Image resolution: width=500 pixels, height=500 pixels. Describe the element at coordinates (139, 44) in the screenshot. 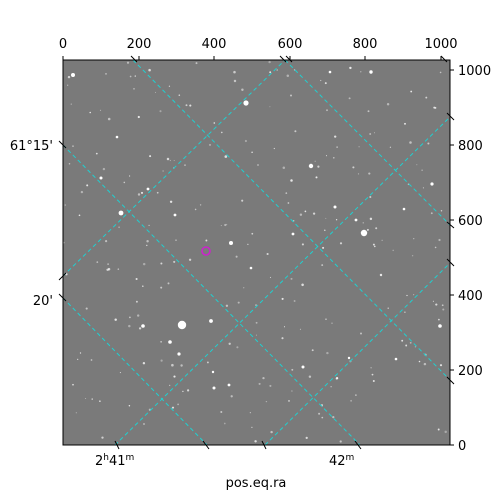

I see `top-tick-label: 200` at that location.